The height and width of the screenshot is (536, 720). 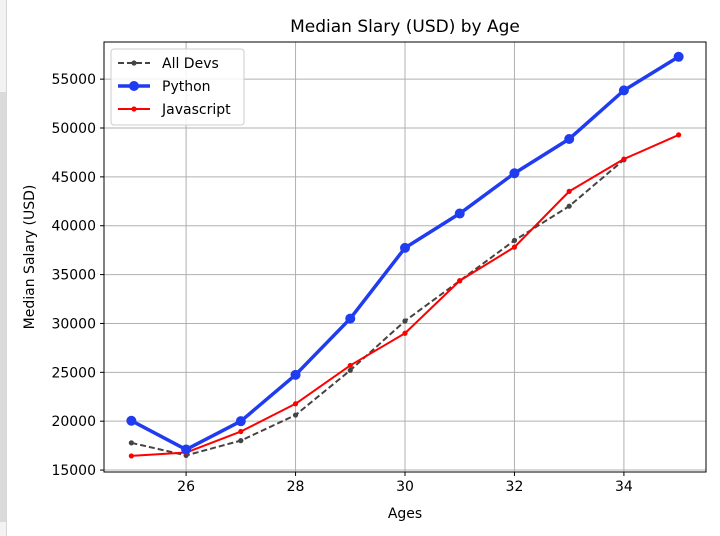 What do you see at coordinates (73, 422) in the screenshot?
I see `y-tick-label: 20000` at bounding box center [73, 422].